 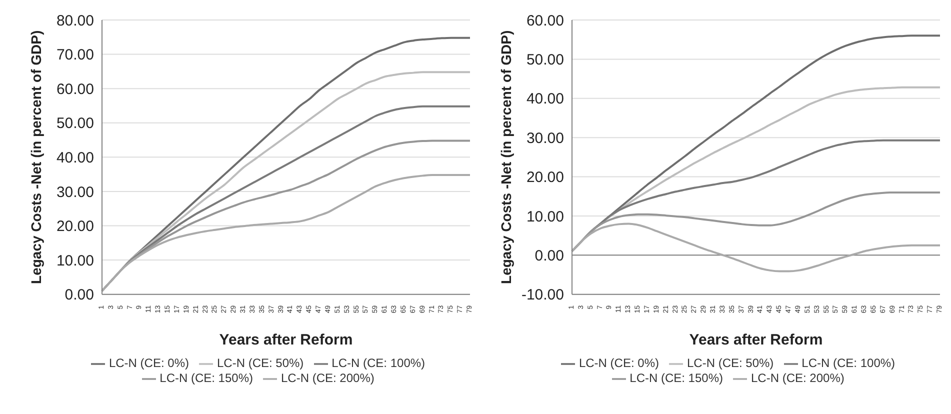 What do you see at coordinates (75, 21) in the screenshot?
I see `y-tick-label: 80.00` at bounding box center [75, 21].